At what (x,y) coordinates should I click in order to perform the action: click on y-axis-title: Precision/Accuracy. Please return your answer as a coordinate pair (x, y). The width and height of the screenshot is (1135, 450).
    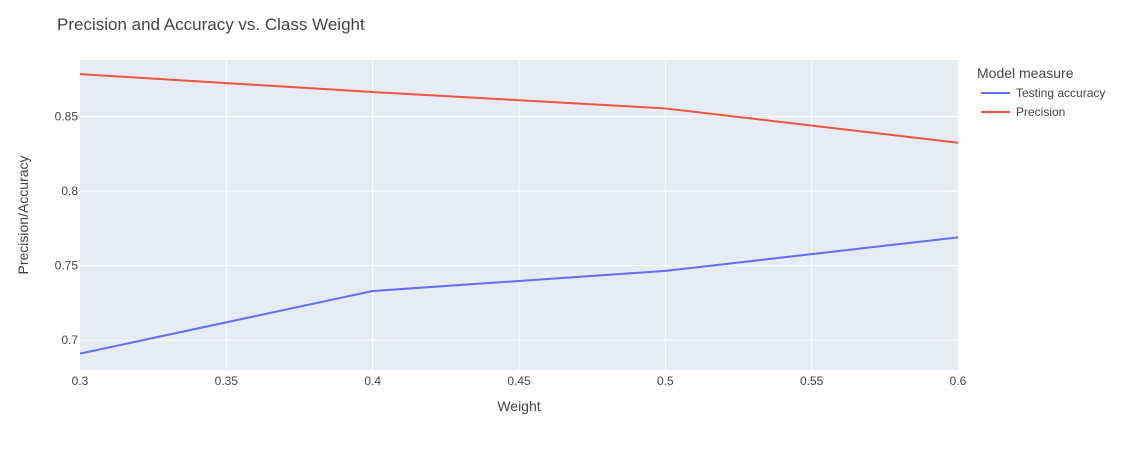
    Looking at the image, I should click on (23, 214).